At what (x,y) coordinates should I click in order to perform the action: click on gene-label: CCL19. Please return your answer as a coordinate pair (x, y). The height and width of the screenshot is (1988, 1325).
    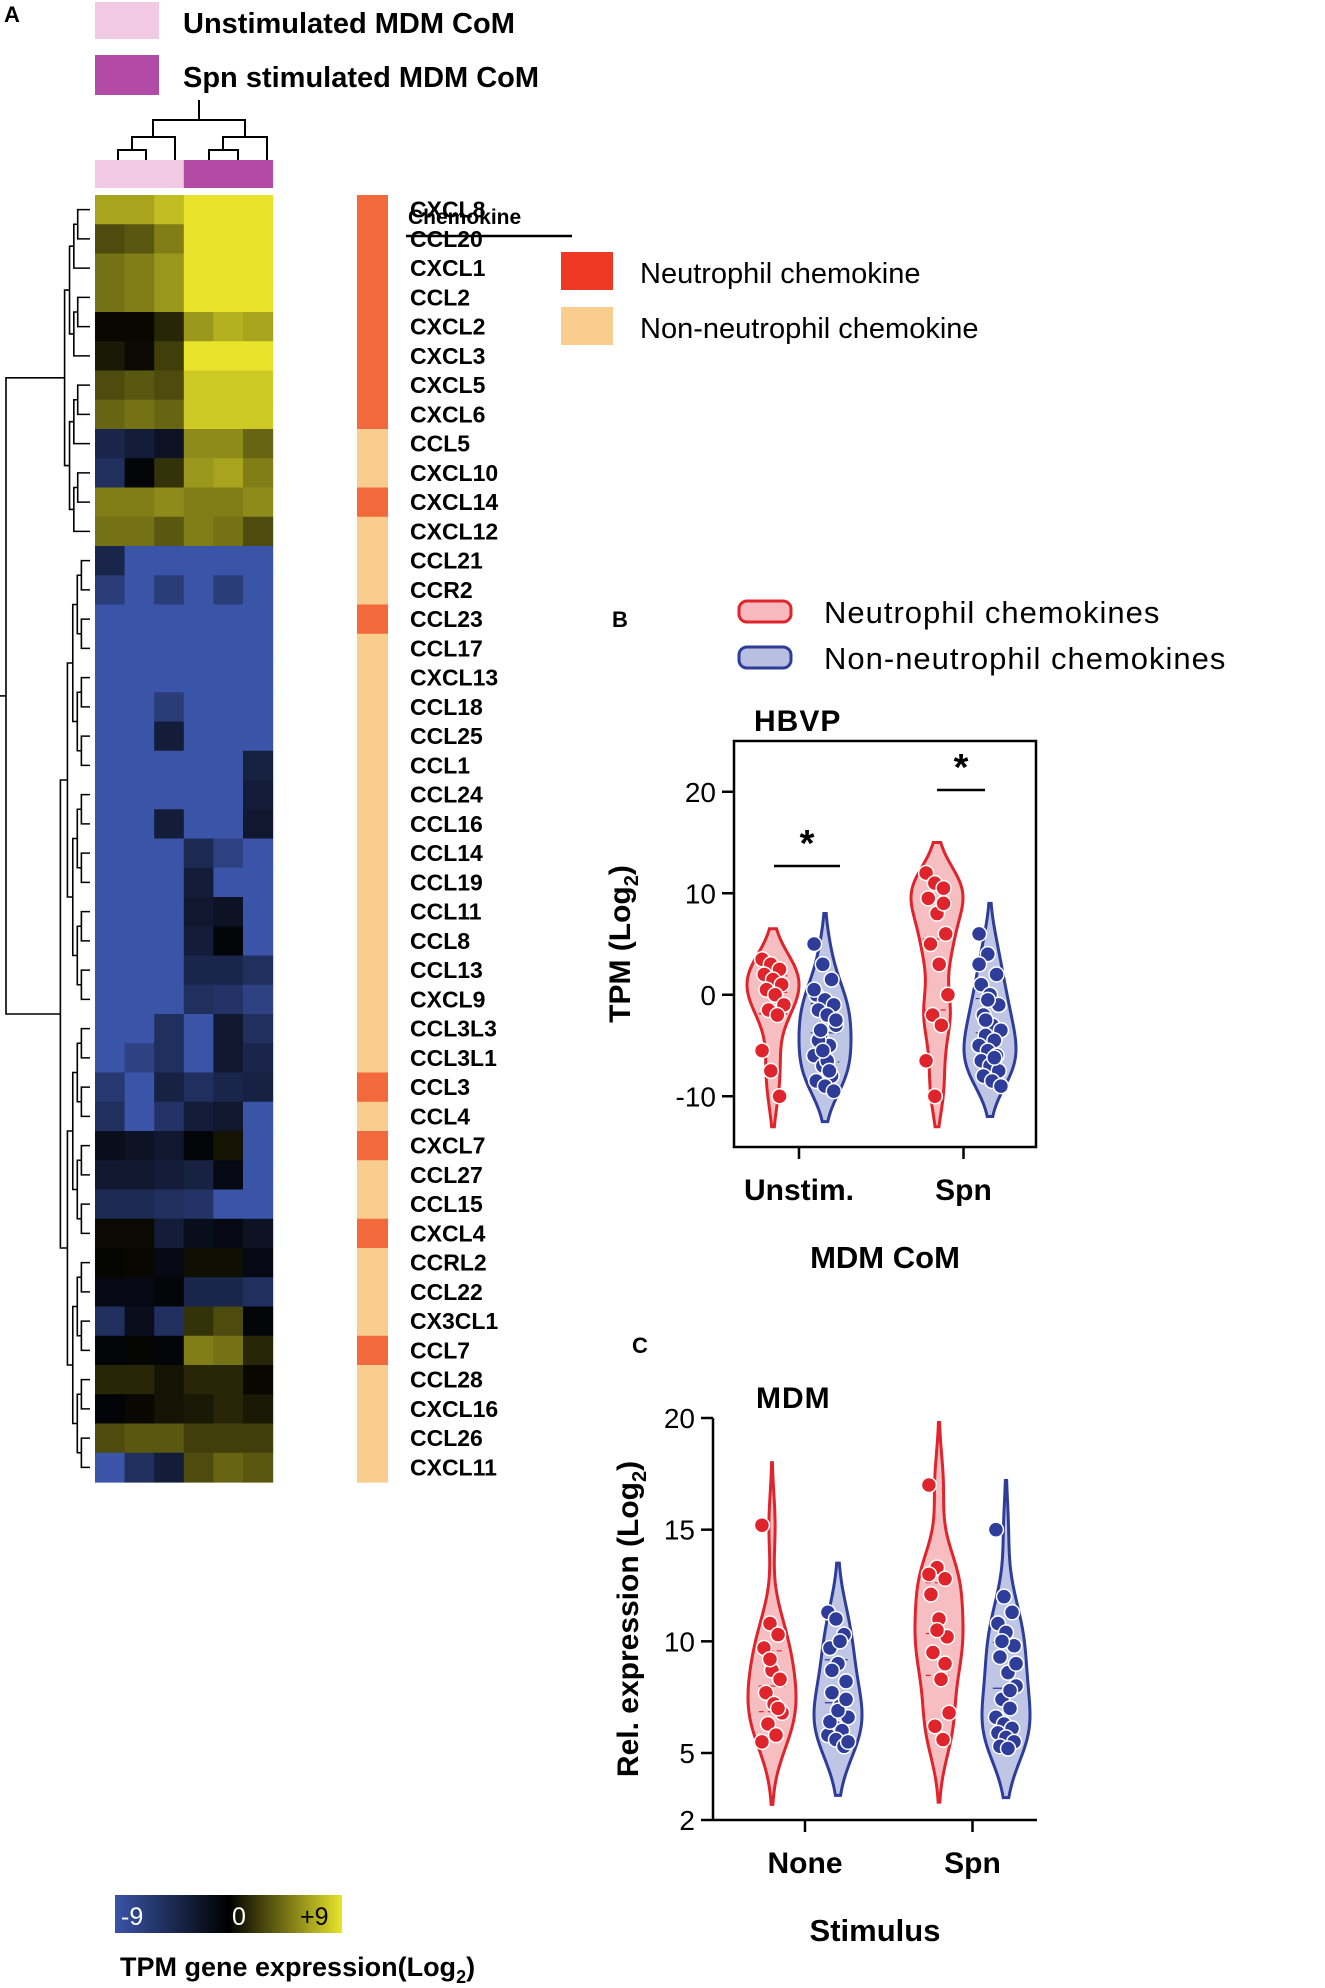
    Looking at the image, I should click on (446, 882).